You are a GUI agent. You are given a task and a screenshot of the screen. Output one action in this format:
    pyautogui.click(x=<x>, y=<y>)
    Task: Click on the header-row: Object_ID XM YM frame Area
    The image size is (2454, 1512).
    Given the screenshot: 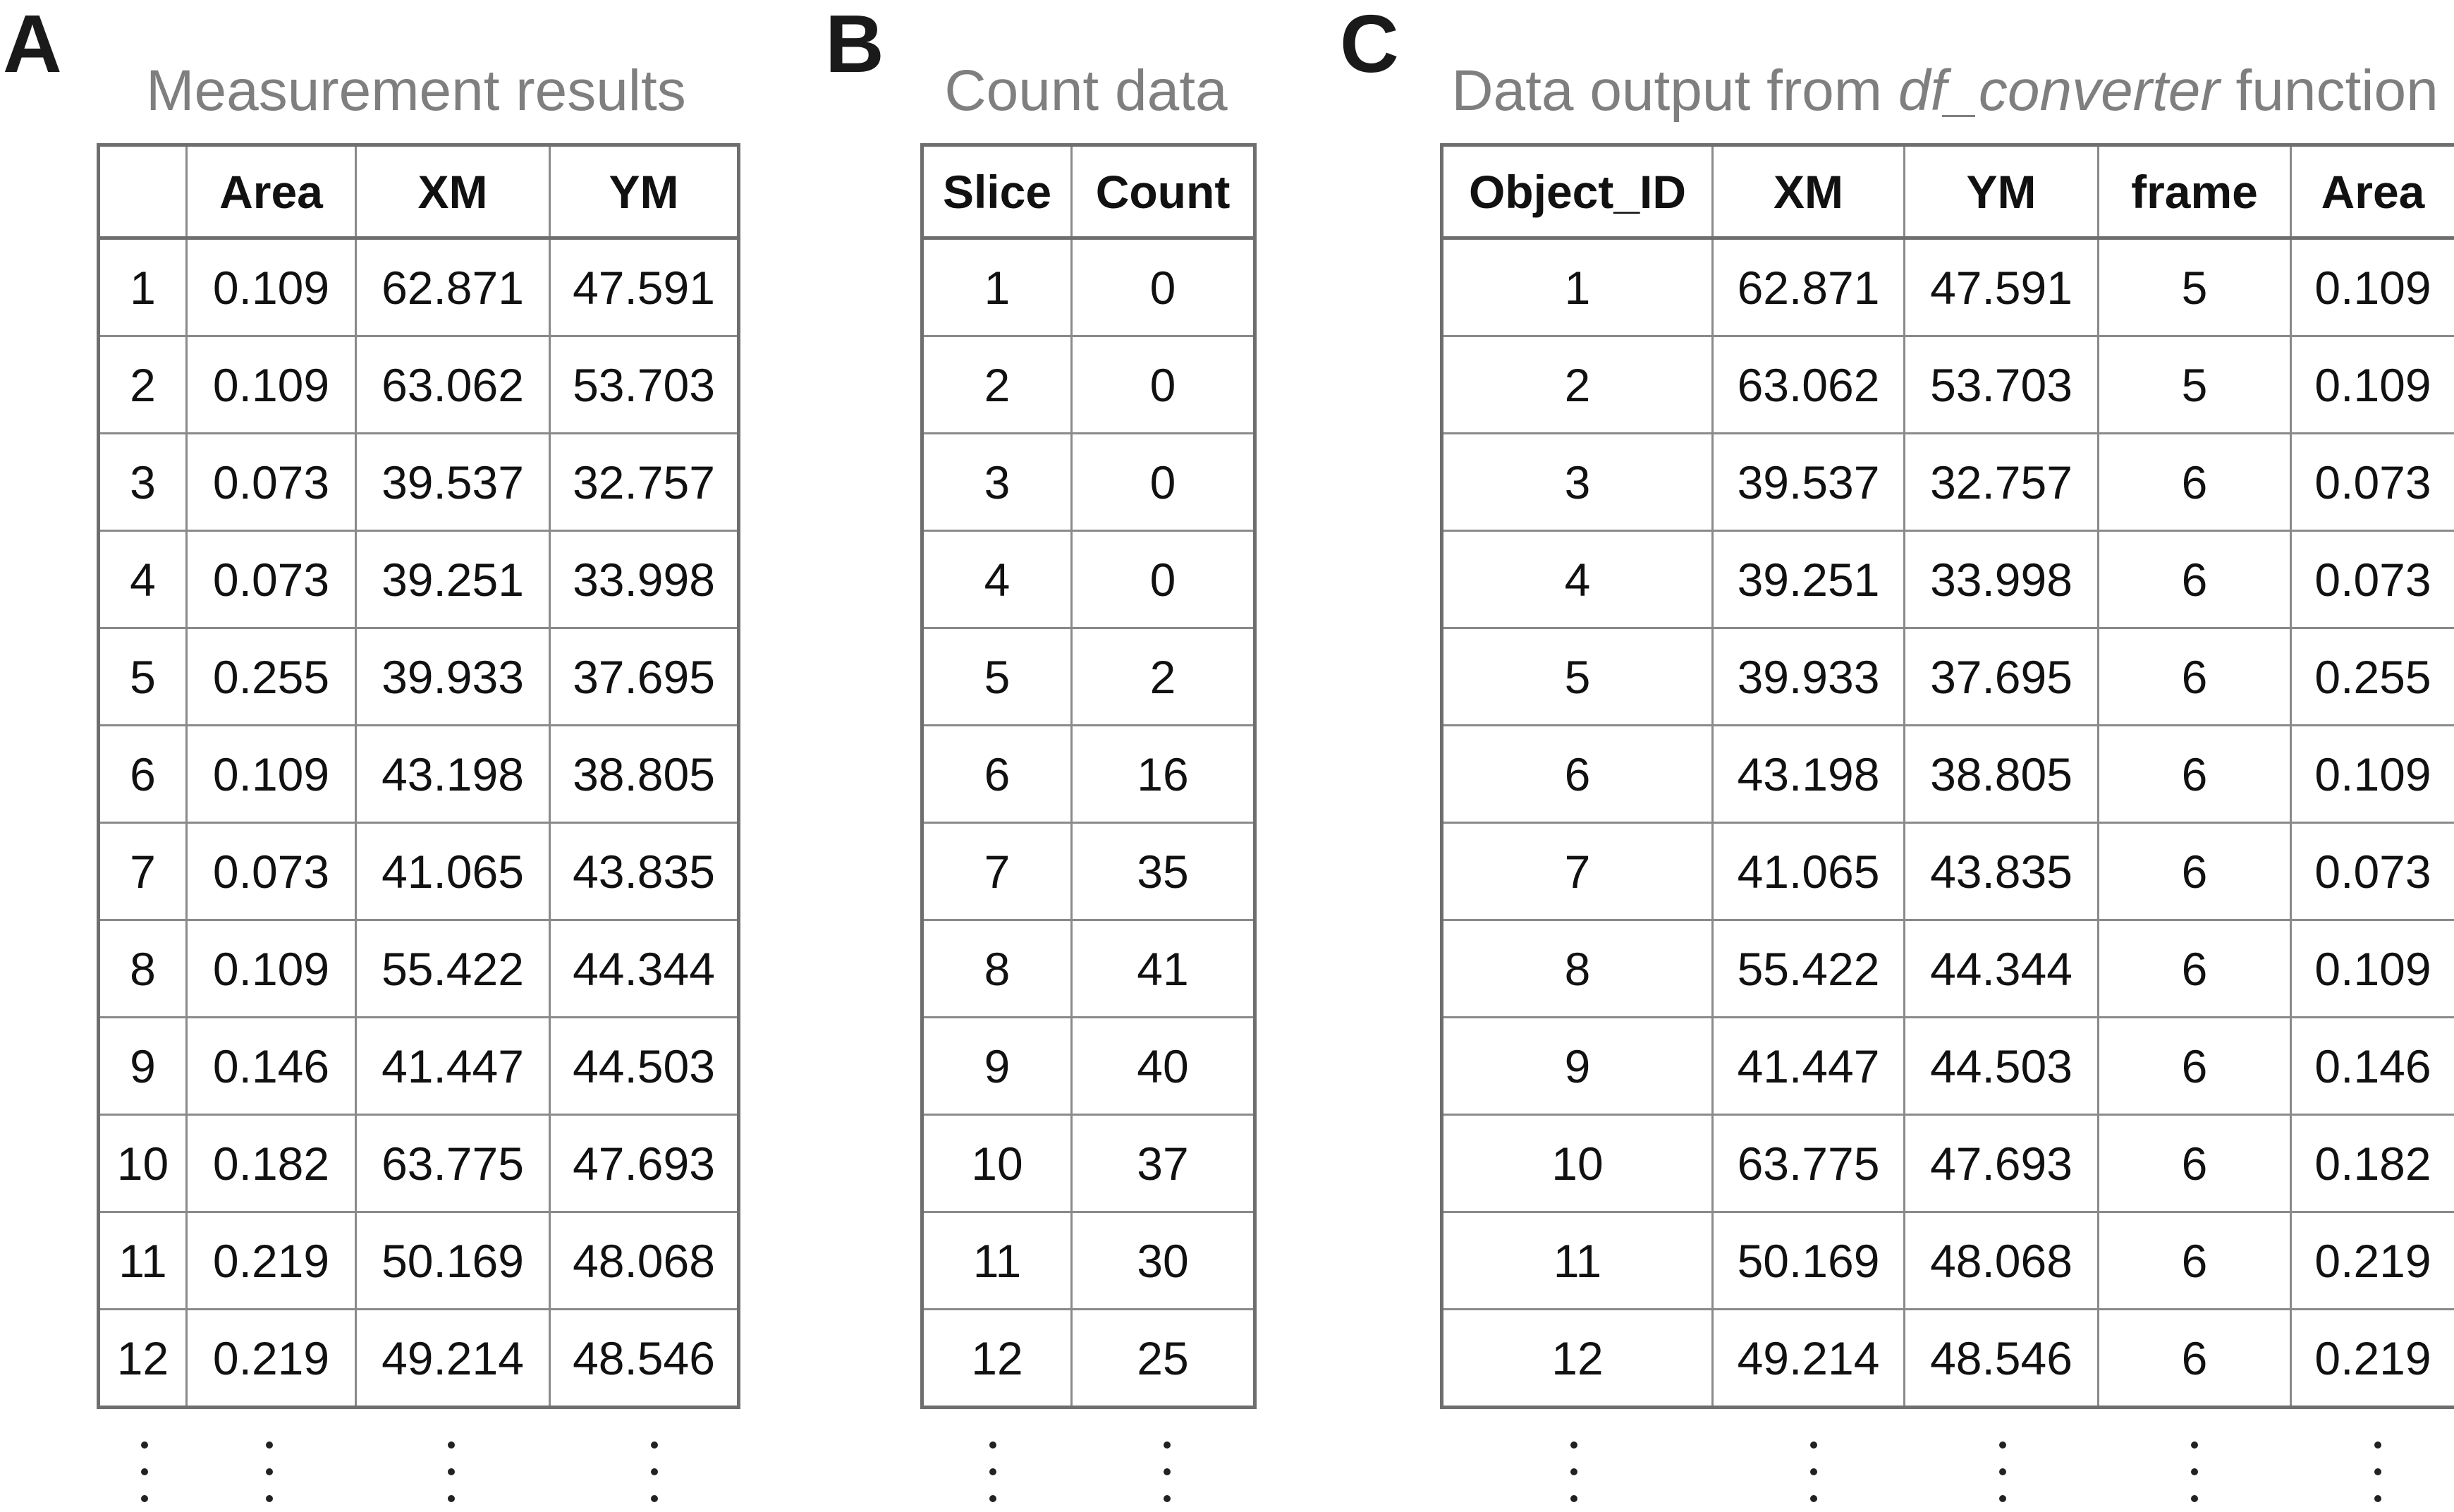 What is the action you would take?
    pyautogui.click(x=1948, y=192)
    